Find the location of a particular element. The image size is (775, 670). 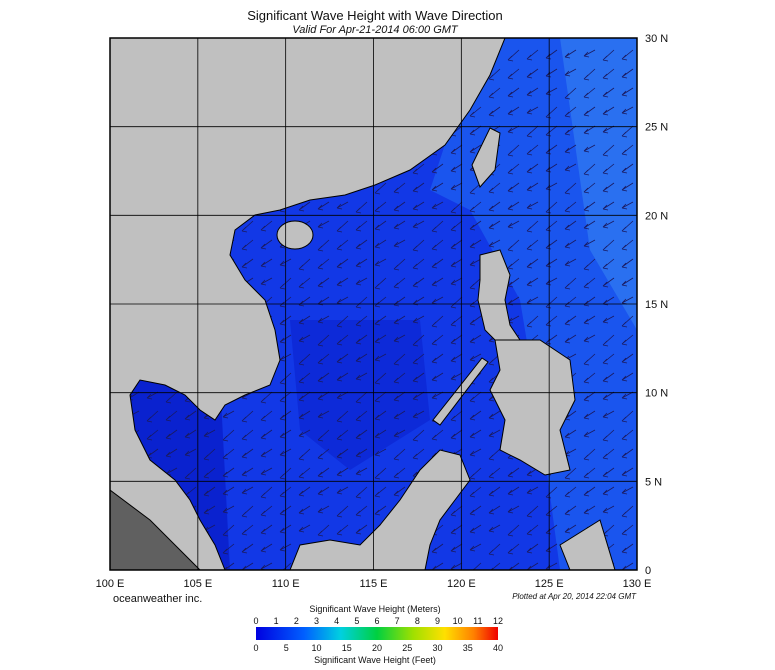

meters-tick-label: 2 is located at coordinates (296, 621).